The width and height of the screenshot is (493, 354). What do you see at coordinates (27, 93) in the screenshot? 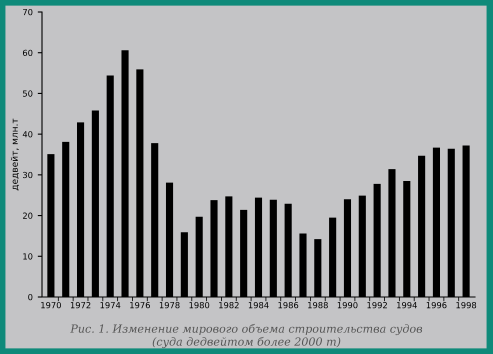
I see `y-tick-label: 50` at bounding box center [27, 93].